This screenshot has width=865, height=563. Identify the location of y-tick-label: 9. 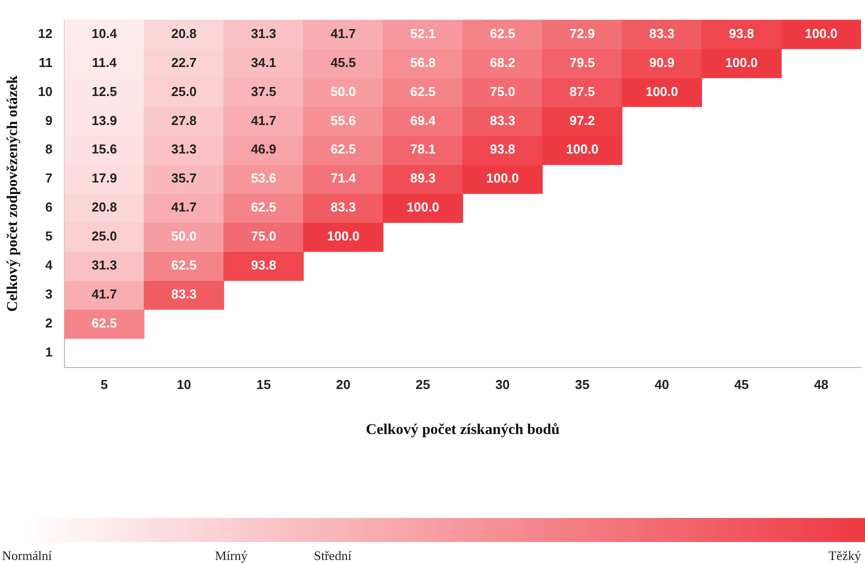
(48, 120).